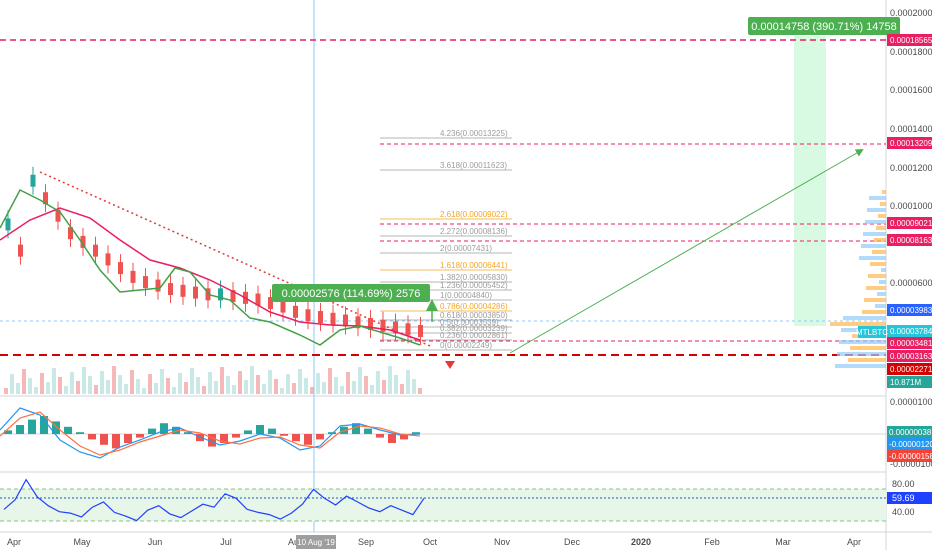  Describe the element at coordinates (911, 343) in the screenshot. I see `price-marker-label: 0.00003481` at that location.